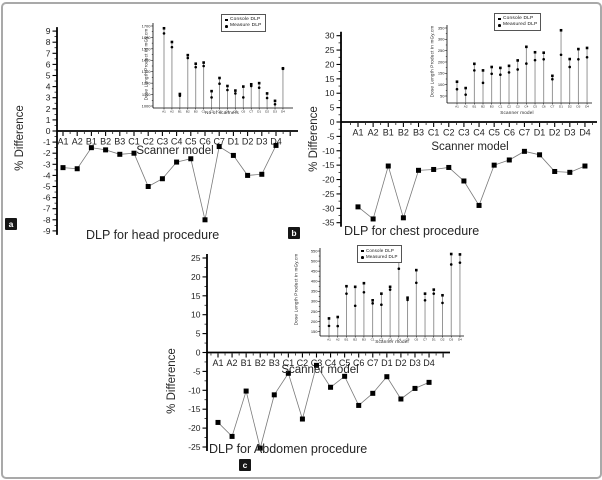  What do you see at coordinates (320, 370) in the screenshot?
I see `x-axis-title-c: Scanner model` at bounding box center [320, 370].